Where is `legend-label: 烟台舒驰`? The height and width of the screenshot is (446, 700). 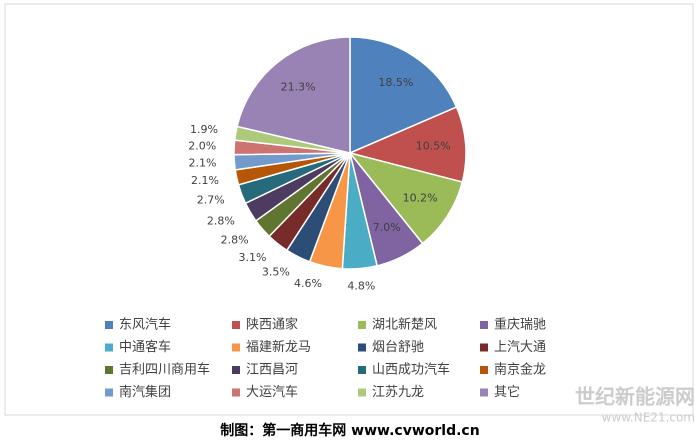 legend-label: 烟台舒驰 is located at coordinates (398, 347).